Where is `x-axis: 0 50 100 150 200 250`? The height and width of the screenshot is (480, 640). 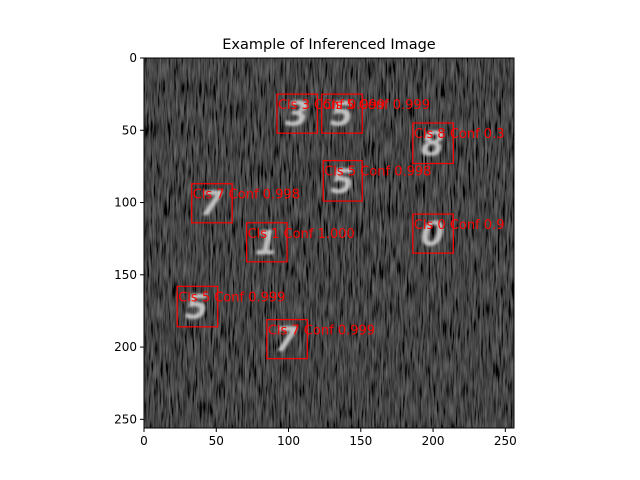
x-axis: 0 50 100 150 200 250 is located at coordinates (328, 438).